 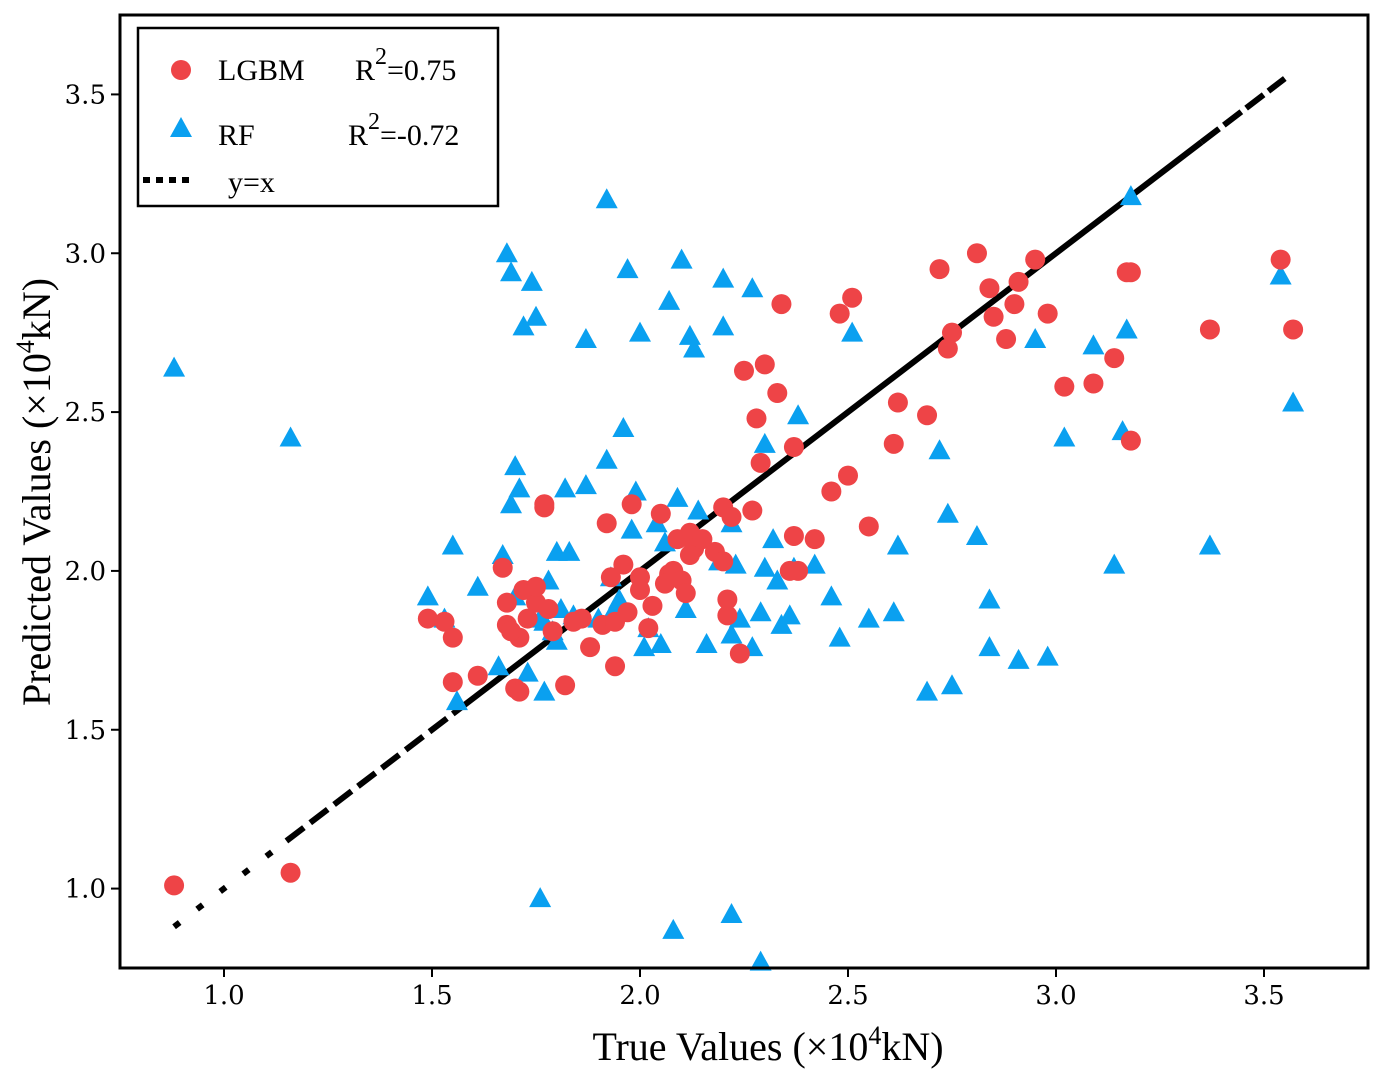 I want to click on y-axis-ticks: 1.0 1.5 2.0 2.5 3.0 3.5, so click(x=92, y=492).